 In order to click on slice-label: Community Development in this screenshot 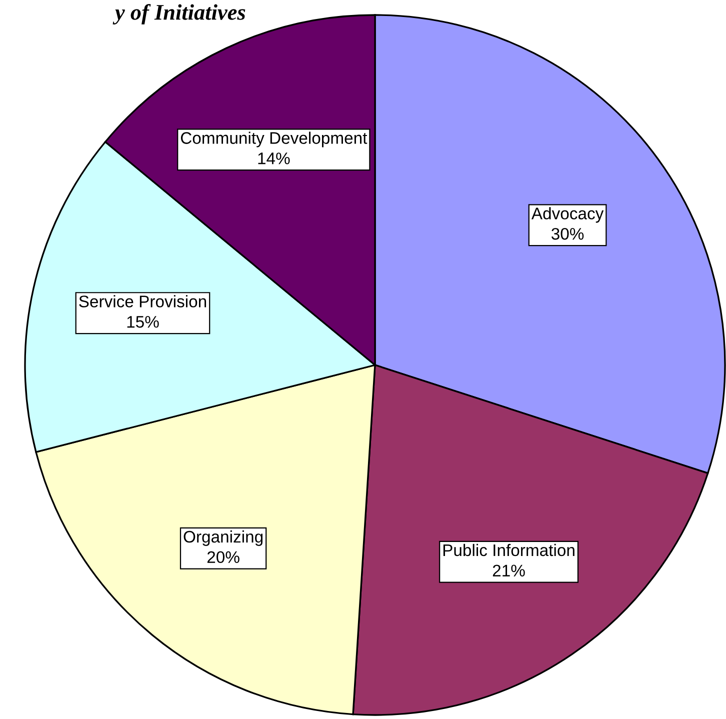, I will do `click(274, 140)`.